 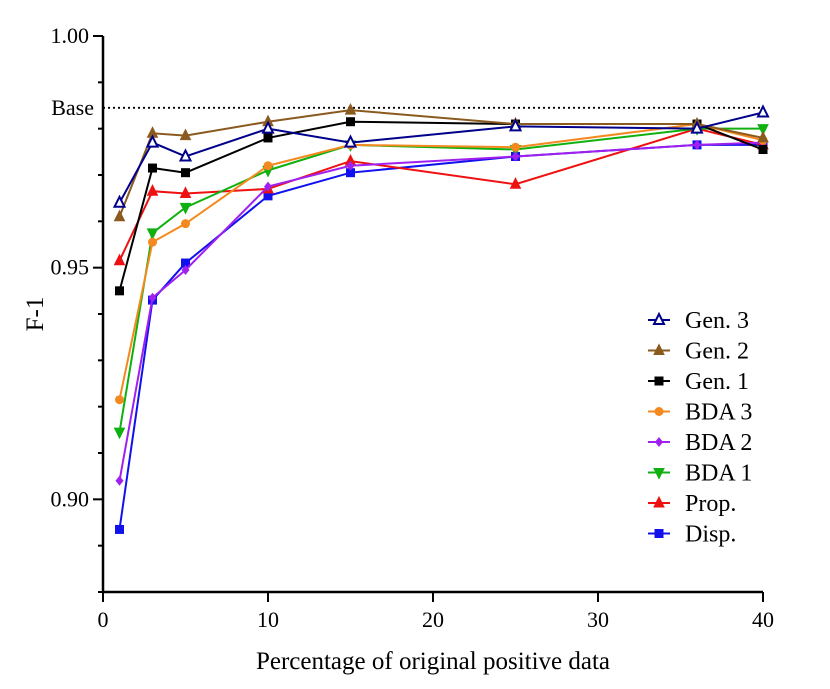 I want to click on legend-label-gen-2: Gen. 2, so click(x=717, y=352).